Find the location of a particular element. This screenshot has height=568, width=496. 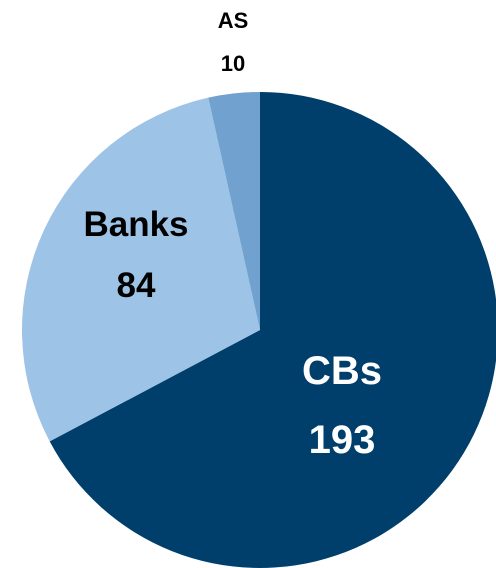

slice-value-cbs: 193 is located at coordinates (342, 440).